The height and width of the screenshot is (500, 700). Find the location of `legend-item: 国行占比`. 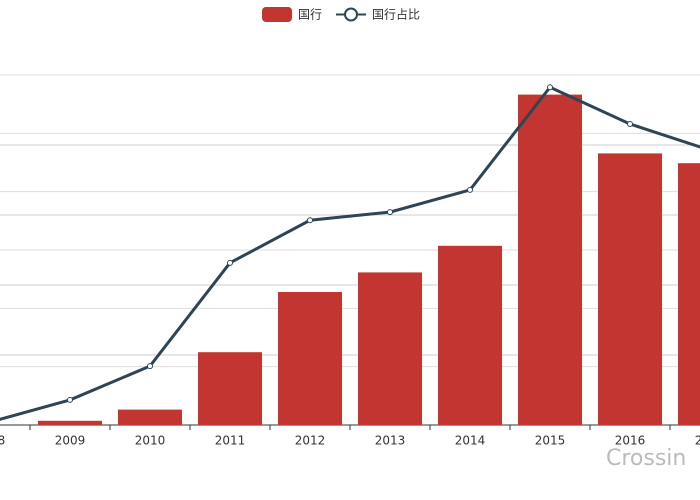

legend-item: 国行占比 is located at coordinates (378, 14).